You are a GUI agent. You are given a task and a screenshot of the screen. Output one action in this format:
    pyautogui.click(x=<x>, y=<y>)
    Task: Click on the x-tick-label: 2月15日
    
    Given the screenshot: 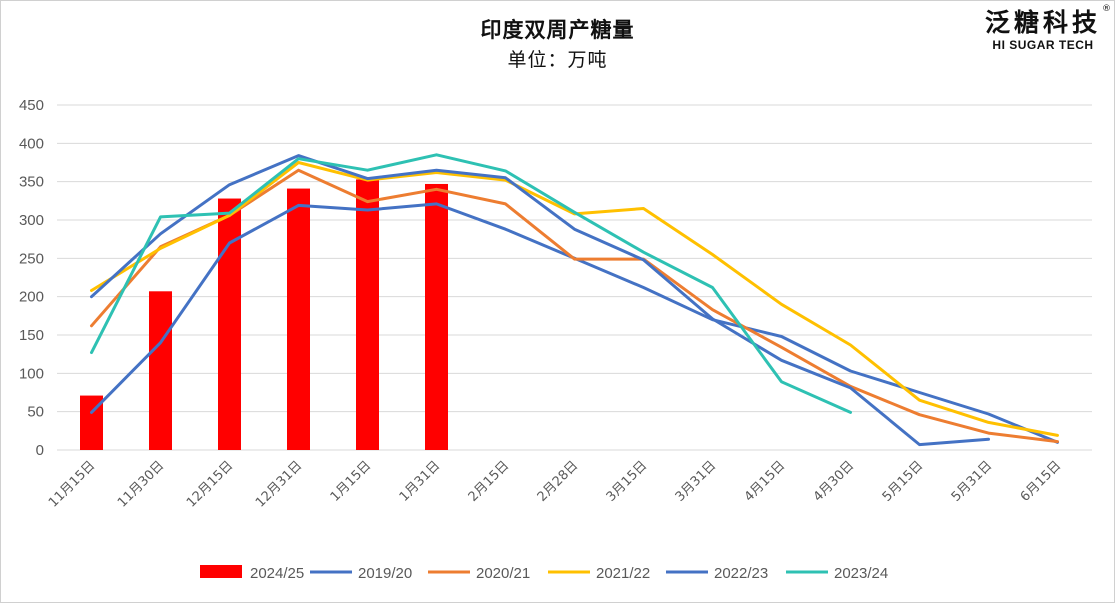 What is the action you would take?
    pyautogui.click(x=489, y=481)
    